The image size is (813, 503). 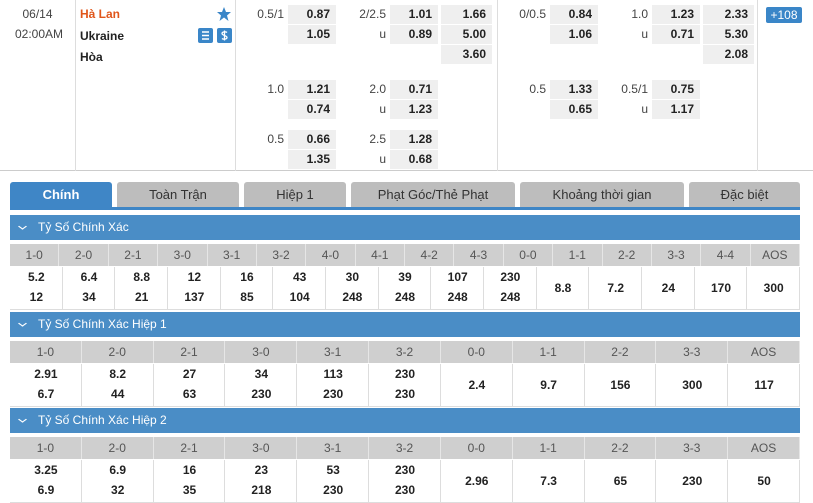 I want to click on odds-value: 43, so click(x=299, y=277).